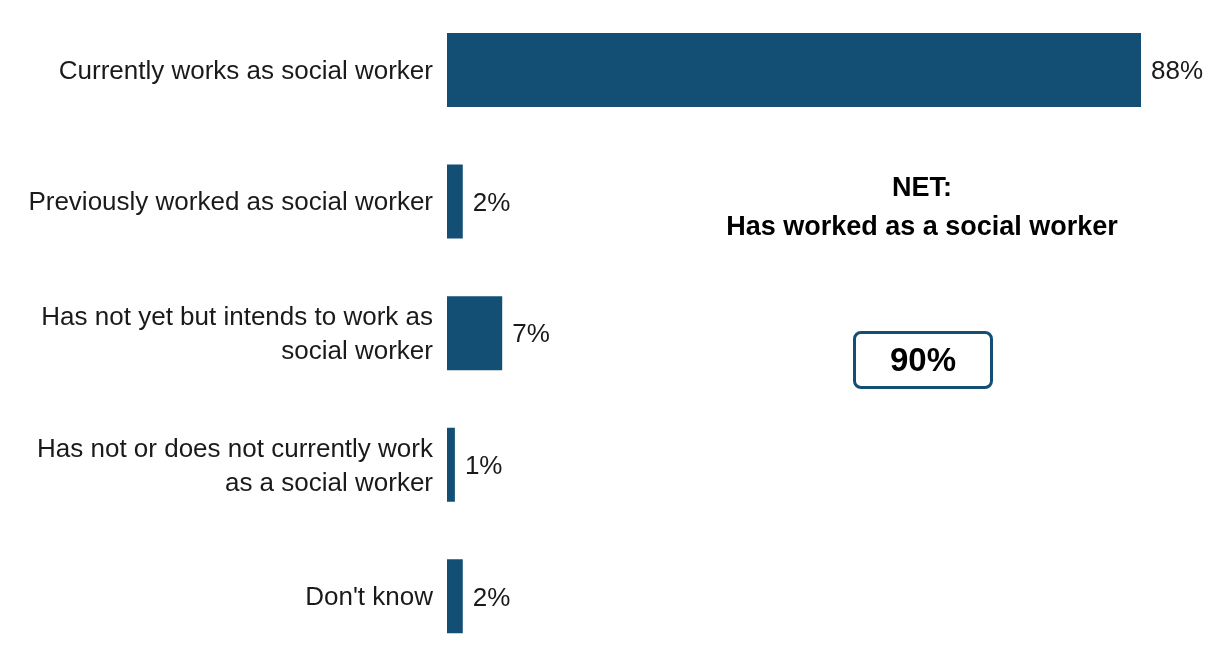 The image size is (1221, 666). What do you see at coordinates (246, 69) in the screenshot?
I see `y-tick-label: Currently works as social worker` at bounding box center [246, 69].